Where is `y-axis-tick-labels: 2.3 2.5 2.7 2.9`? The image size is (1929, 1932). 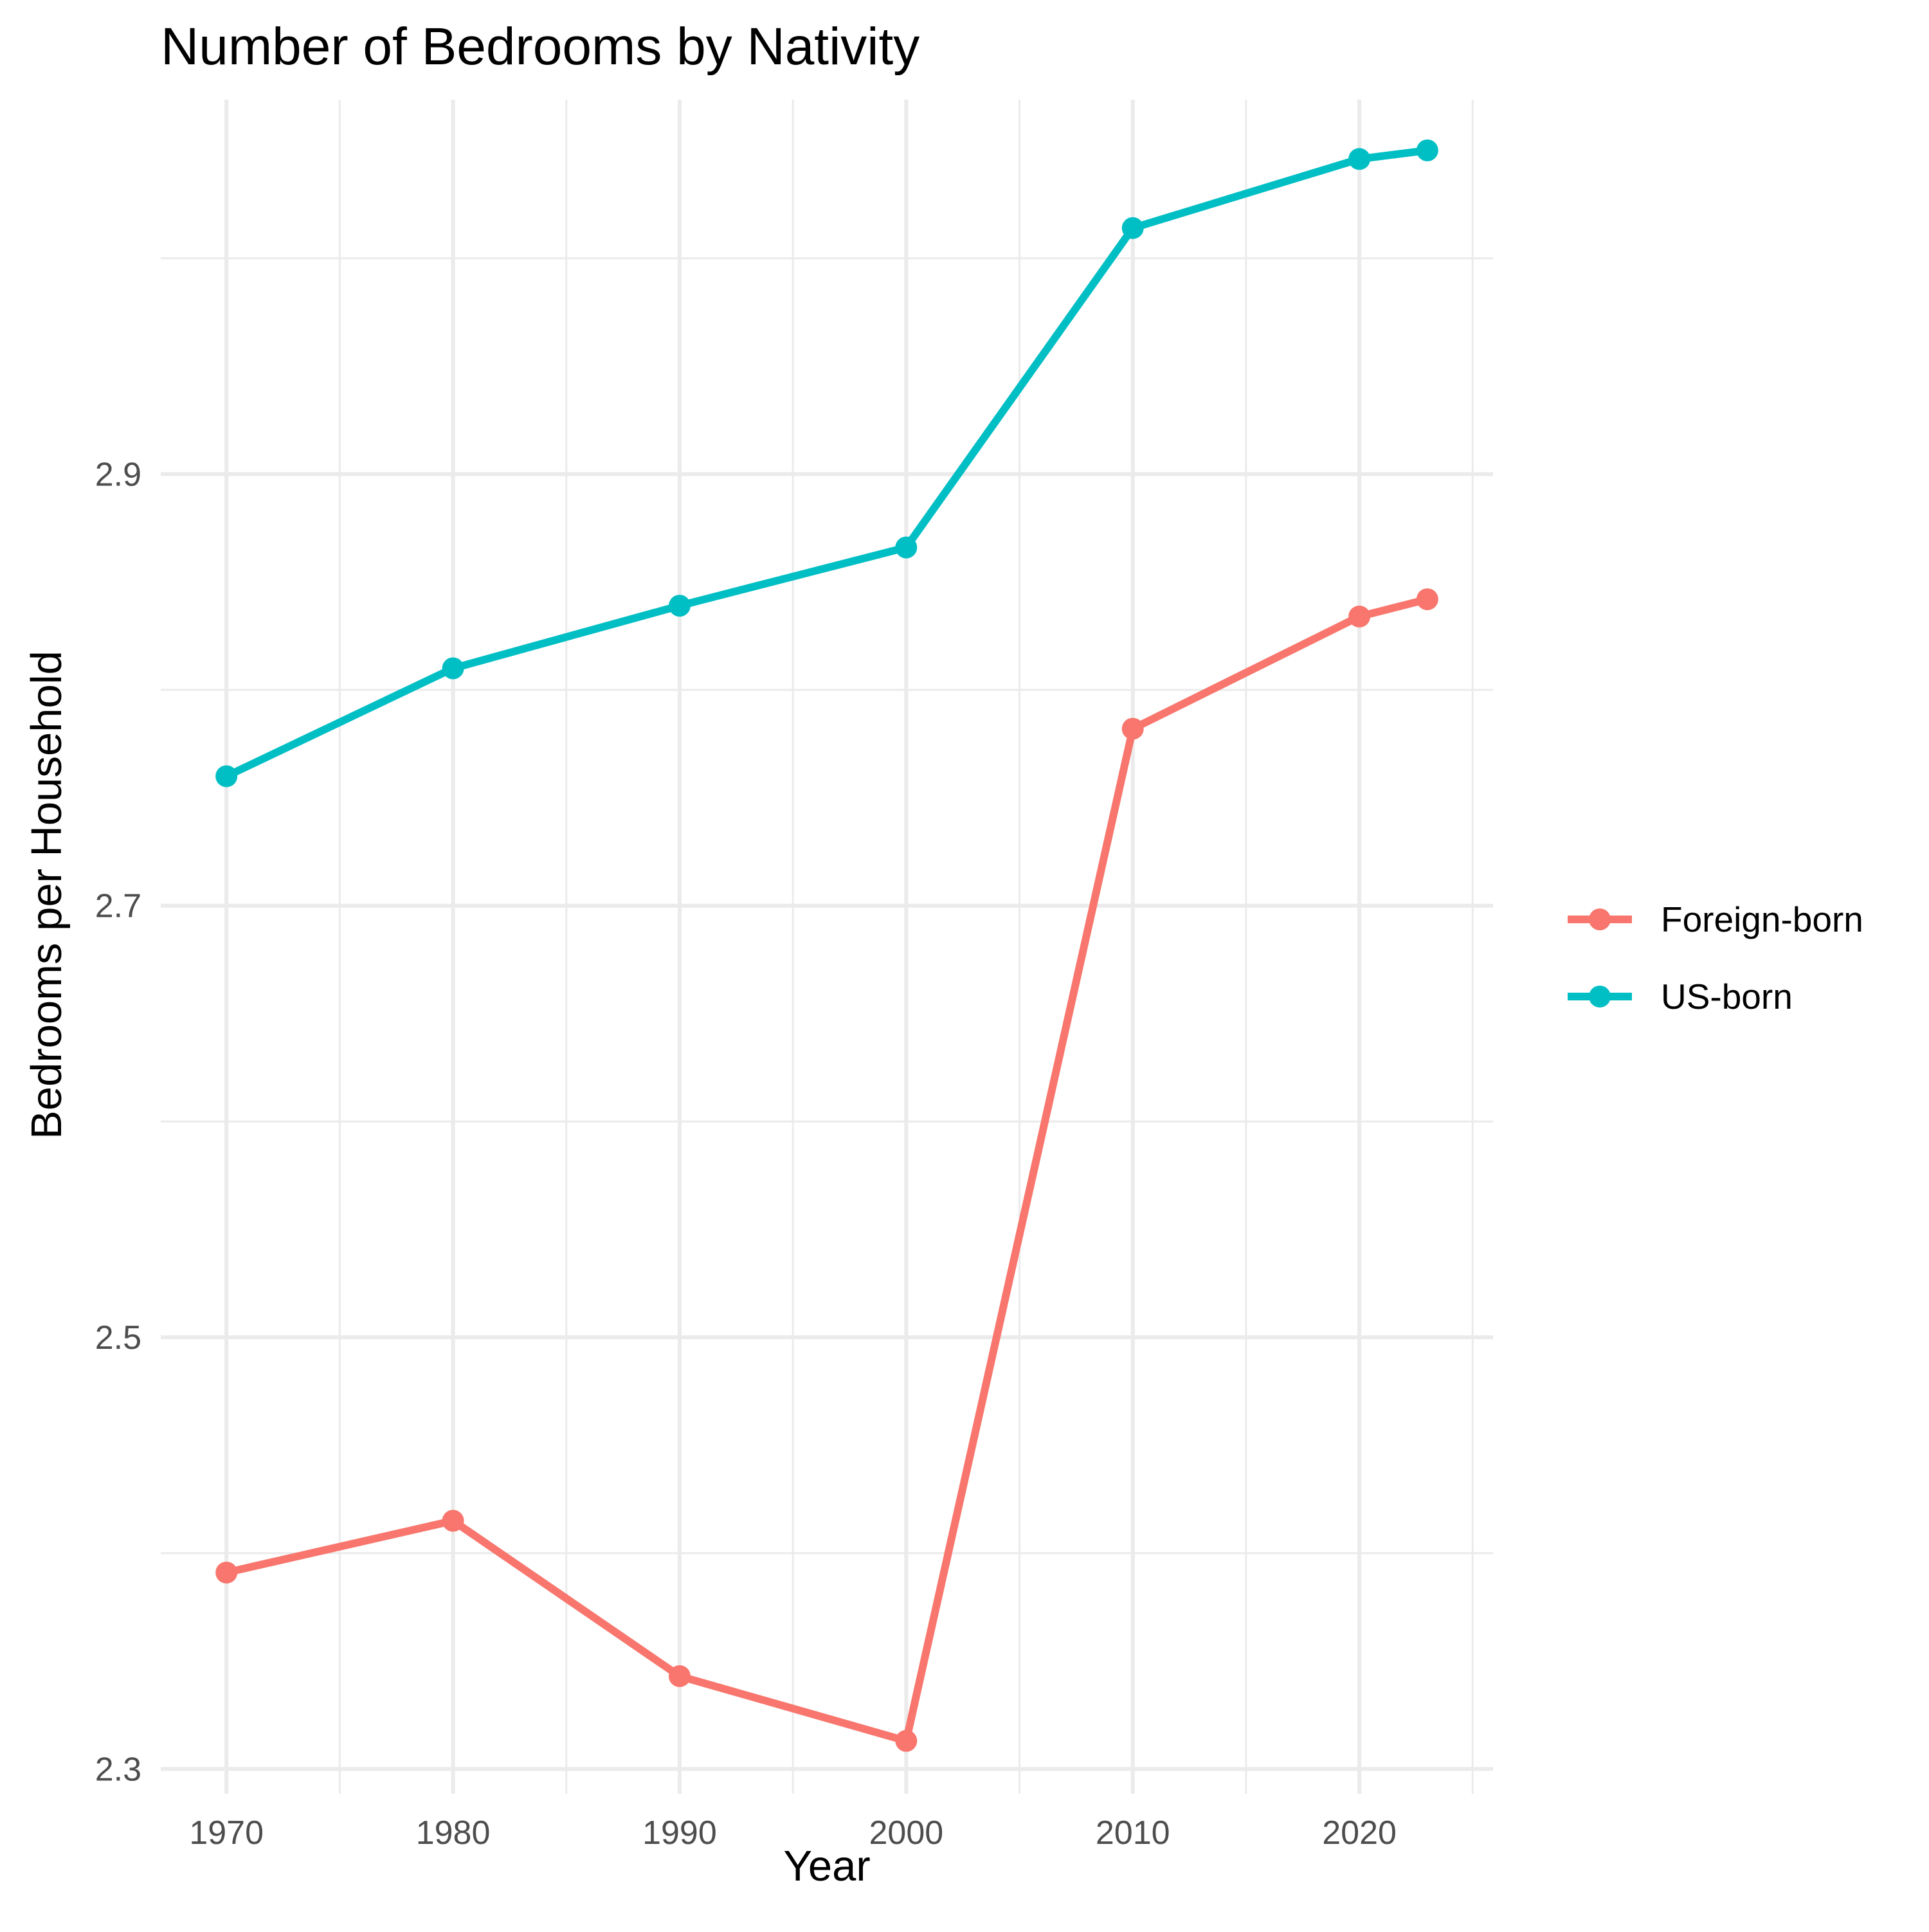
y-axis-tick-labels: 2.3 2.5 2.7 2.9 is located at coordinates (118, 1122).